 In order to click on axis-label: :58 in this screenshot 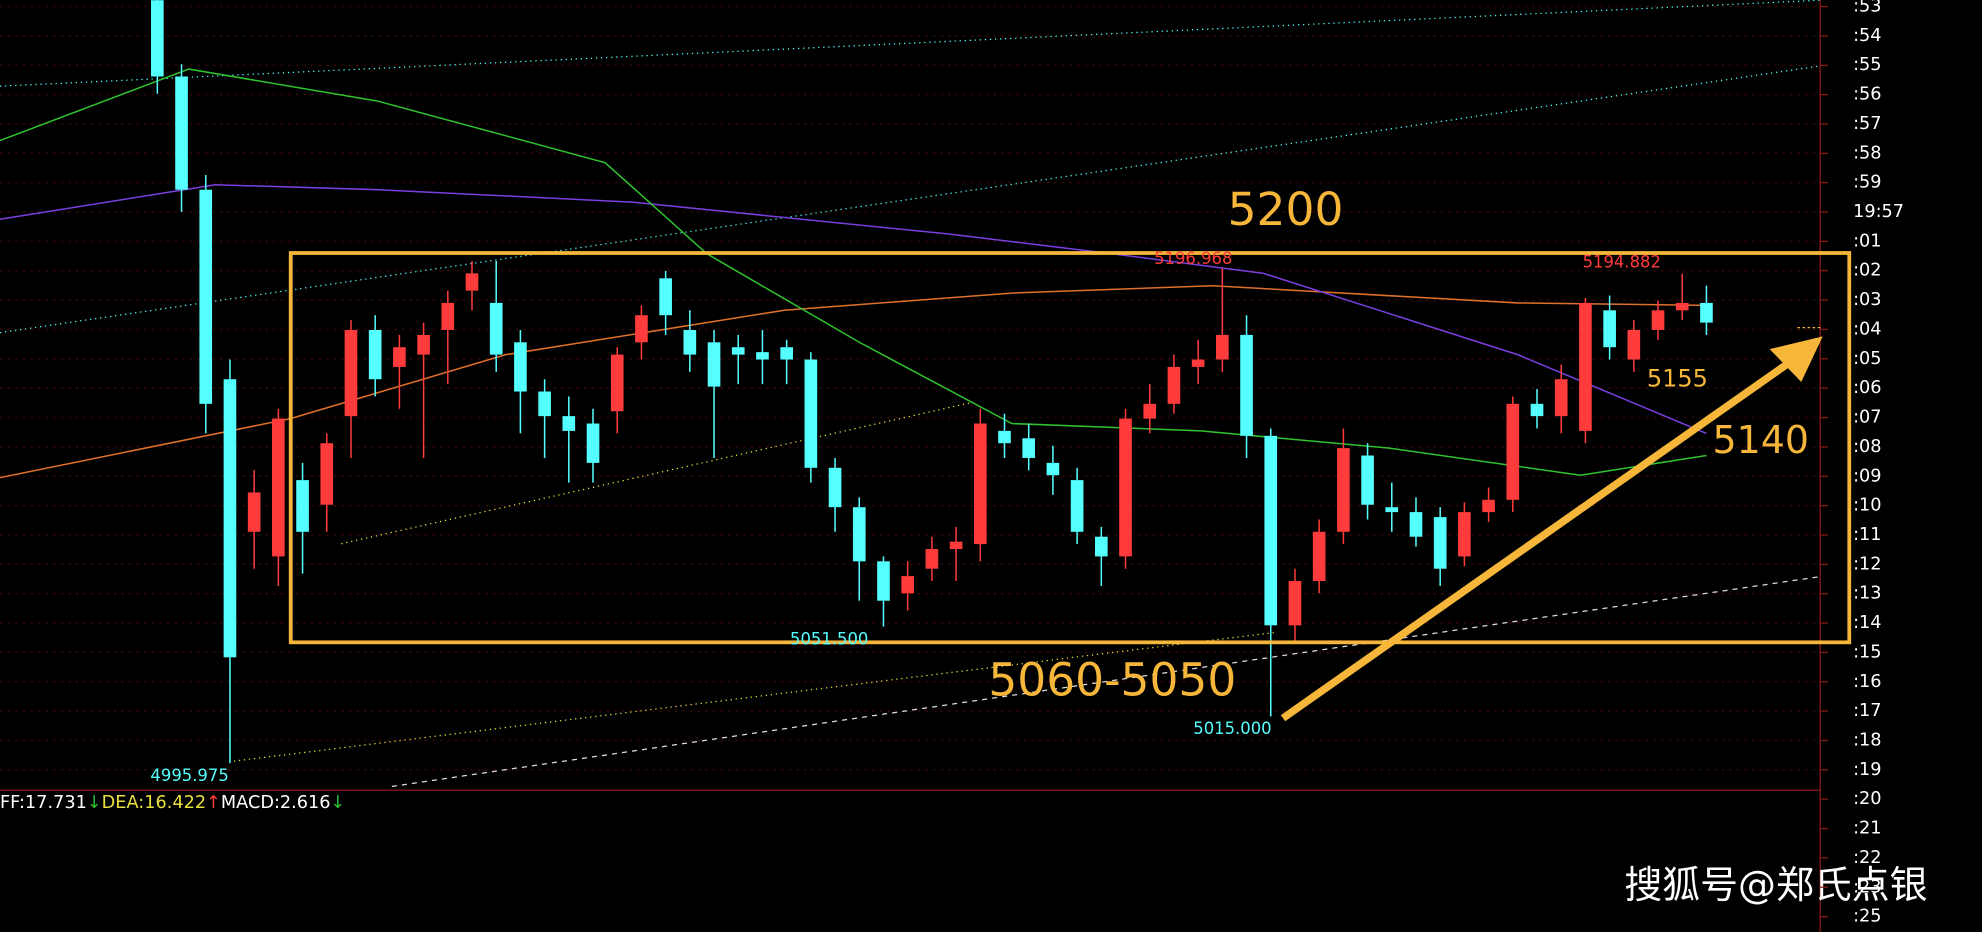, I will do `click(1867, 153)`.